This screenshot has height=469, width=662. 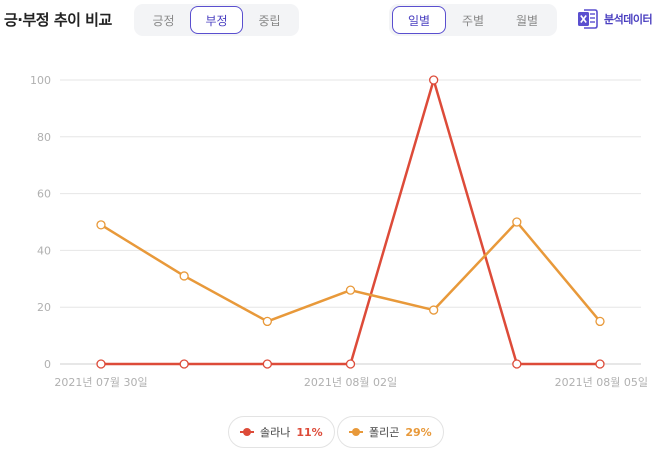 What do you see at coordinates (309, 432) in the screenshot?
I see `legend-percent: 11%` at bounding box center [309, 432].